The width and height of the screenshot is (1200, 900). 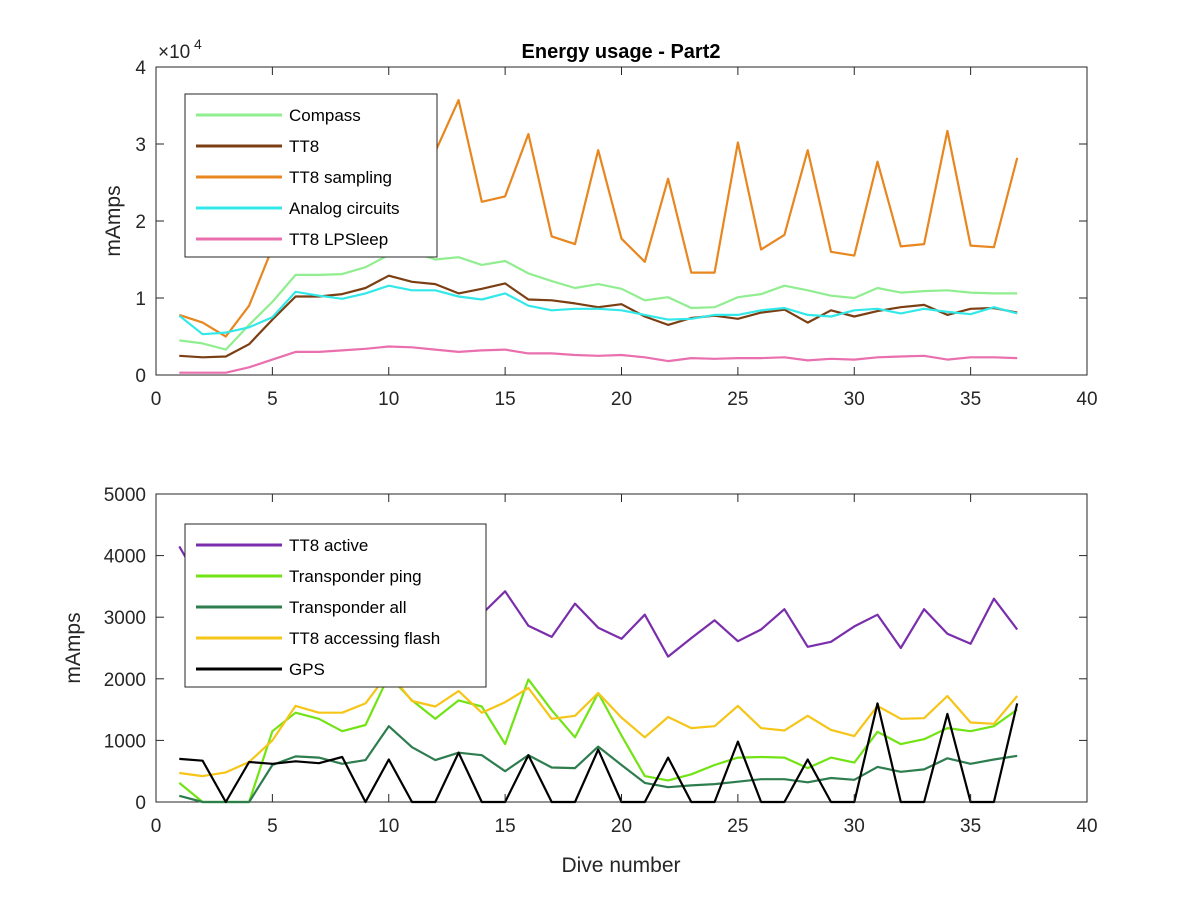 I want to click on top-x-tick-label: 15, so click(x=505, y=399).